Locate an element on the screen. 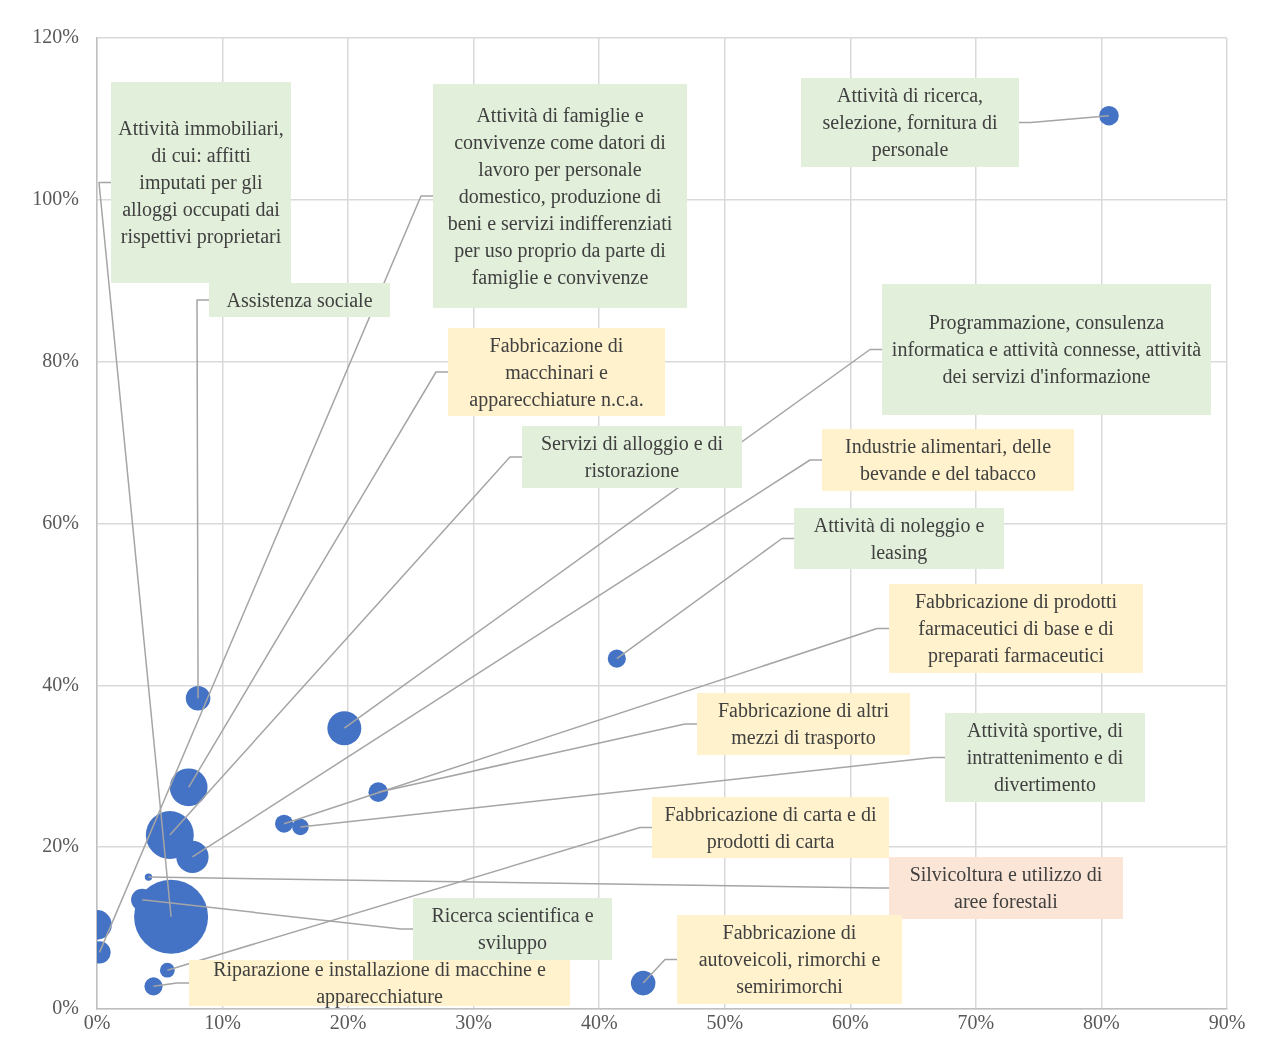  callout: Servizi di alloggio e di ristorazione is located at coordinates (632, 457).